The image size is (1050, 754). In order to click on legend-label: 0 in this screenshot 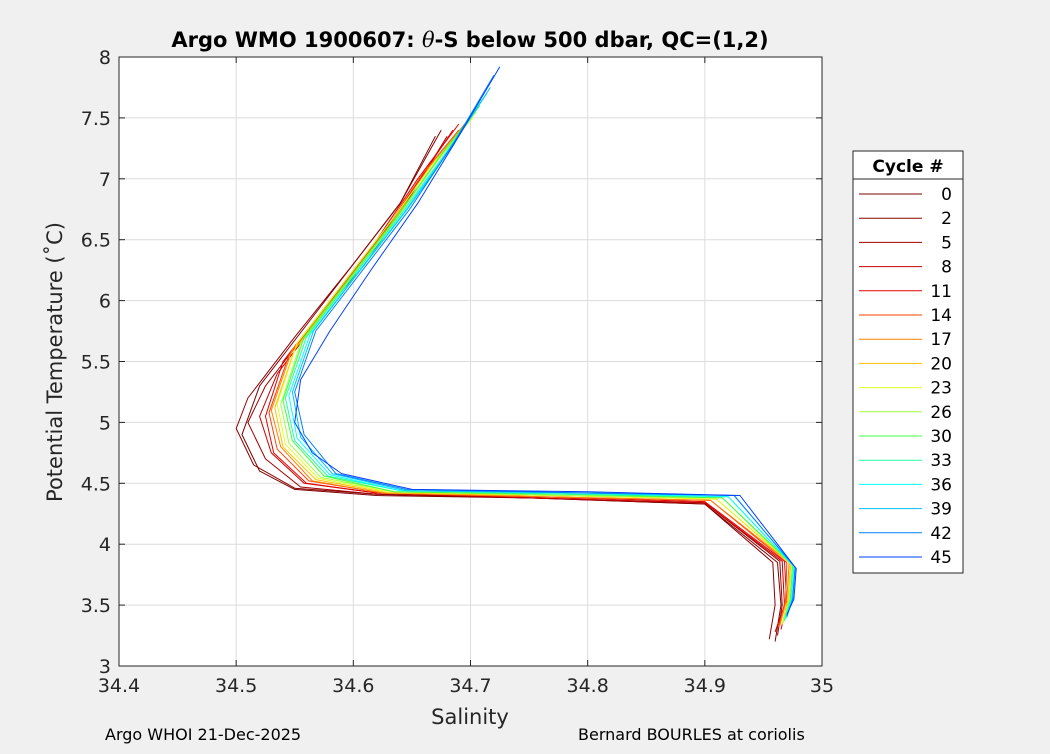, I will do `click(946, 195)`.